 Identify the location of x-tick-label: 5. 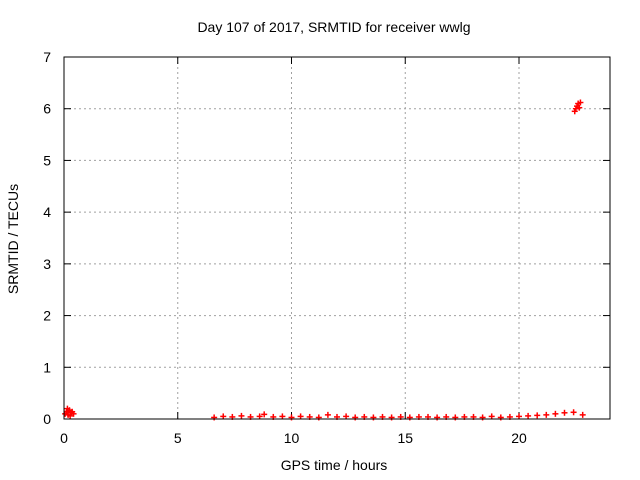
(178, 438).